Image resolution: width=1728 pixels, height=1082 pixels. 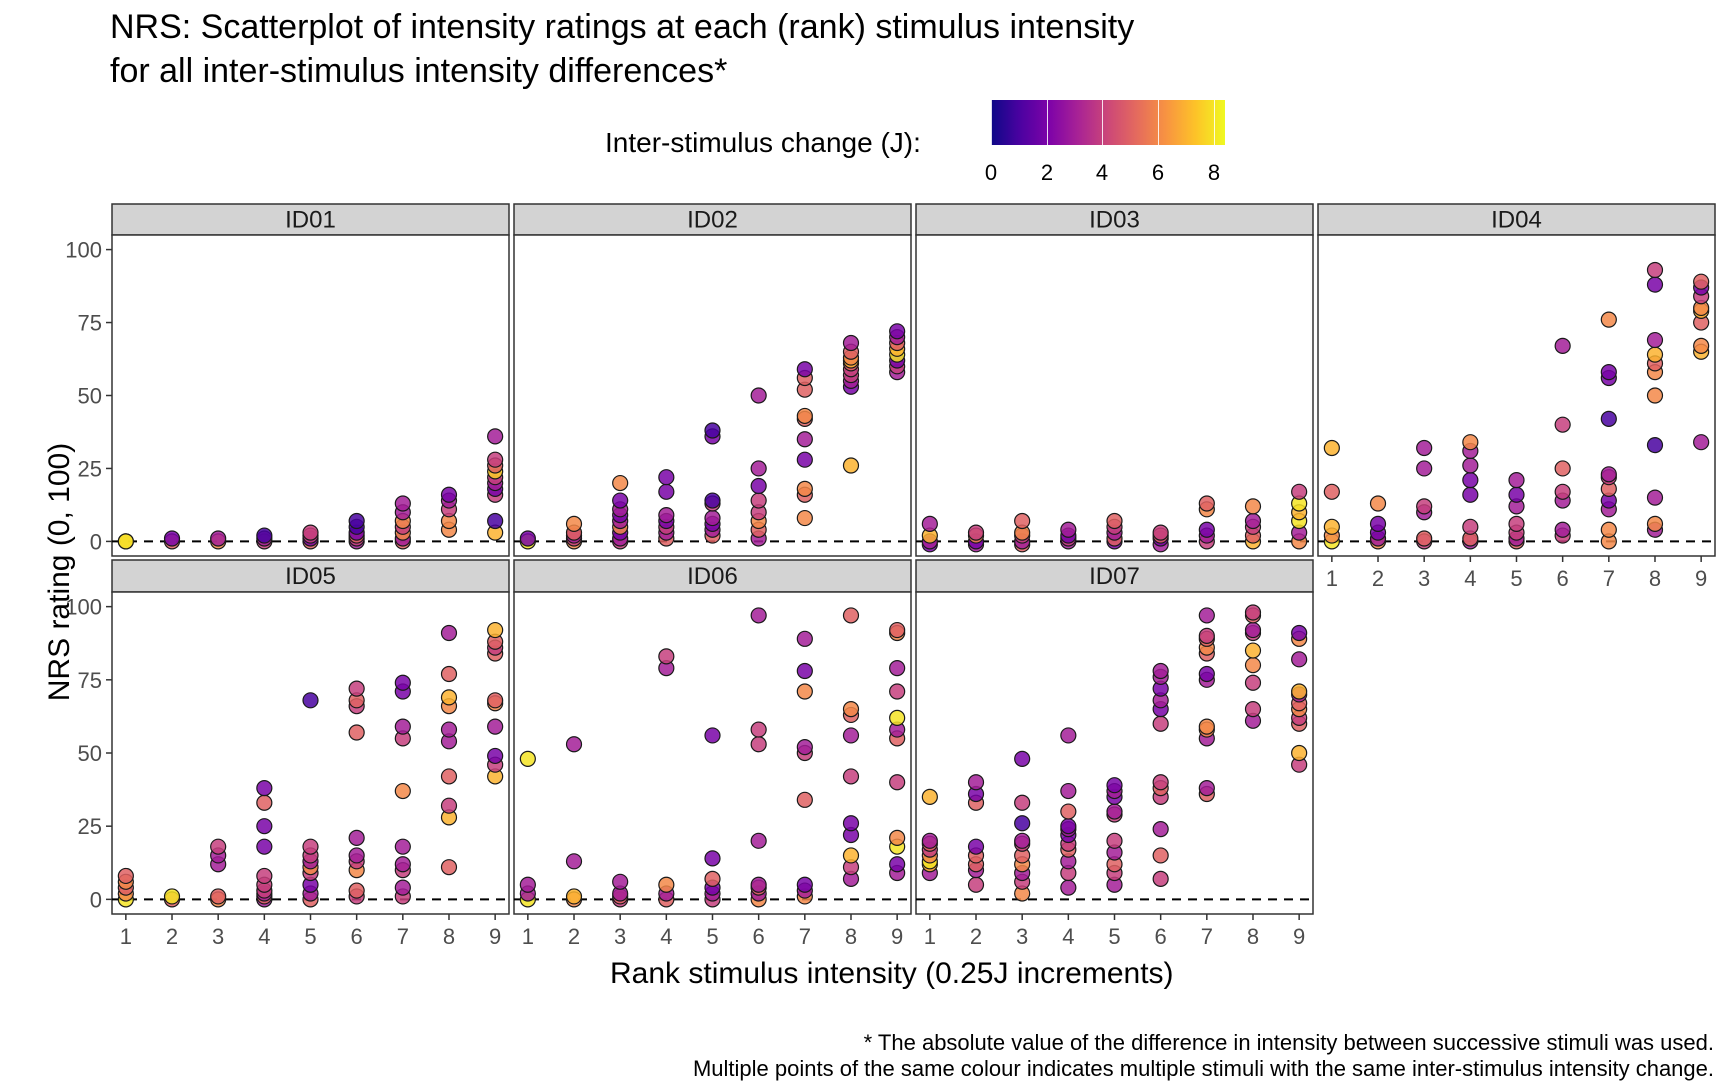 I want to click on legend-tick-label: 4, so click(x=1102, y=172).